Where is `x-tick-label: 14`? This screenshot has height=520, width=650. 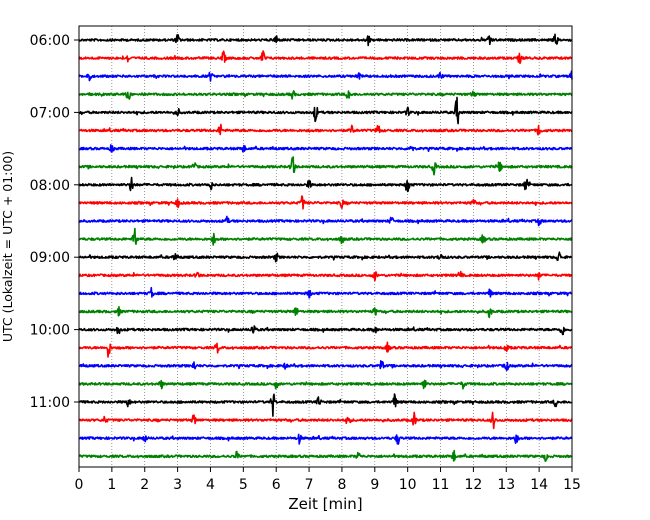
x-tick-label: 14 is located at coordinates (539, 485).